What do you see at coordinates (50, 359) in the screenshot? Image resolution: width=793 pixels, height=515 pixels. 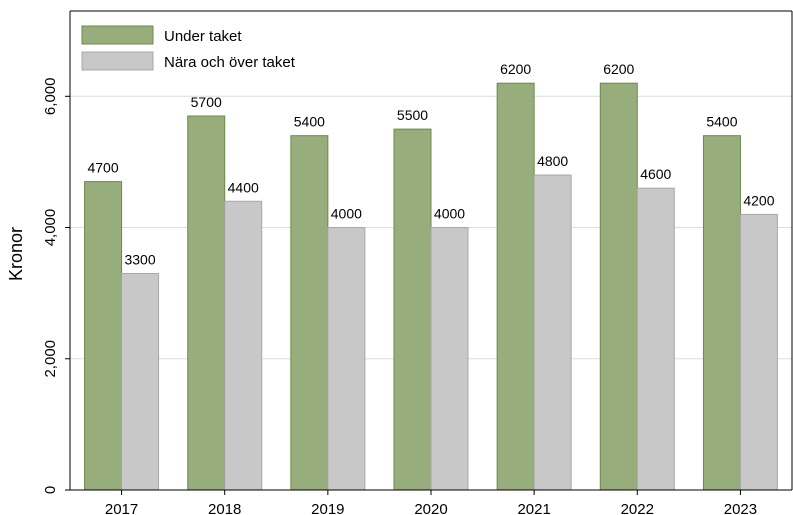 I see `y-tick-label-1: 2,000` at bounding box center [50, 359].